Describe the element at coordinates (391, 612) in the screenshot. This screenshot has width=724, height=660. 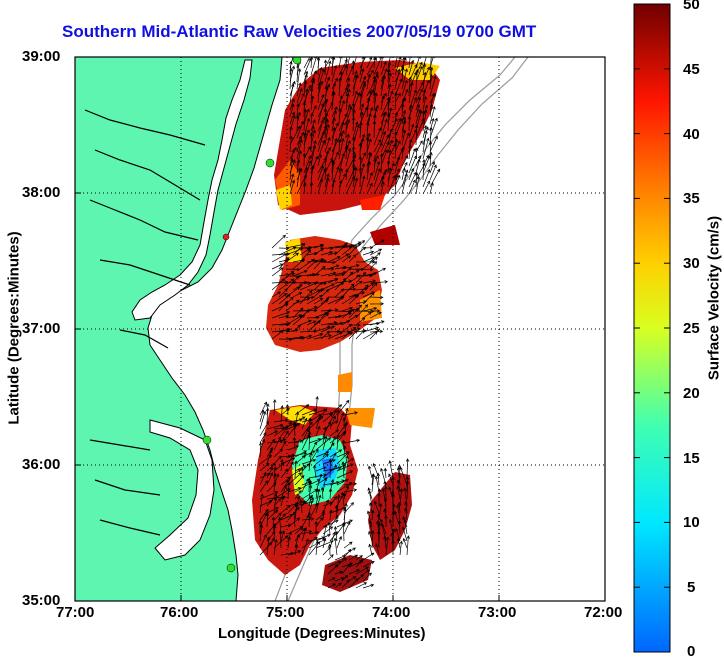
I see `x-tick-label: 74:00` at that location.